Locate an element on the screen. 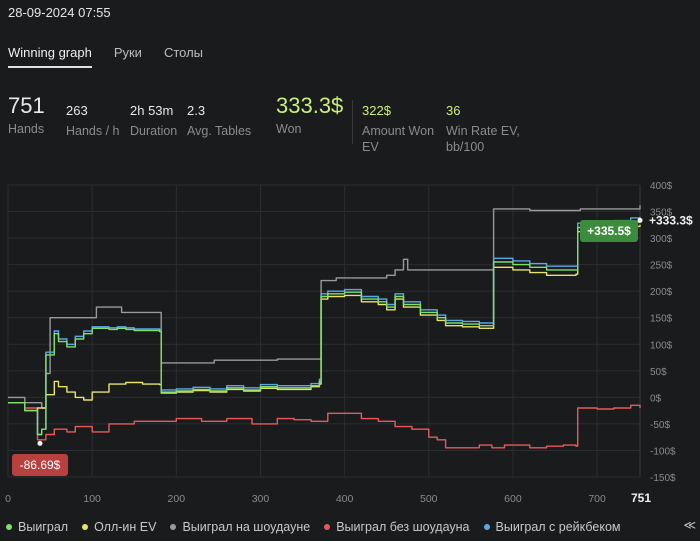 The width and height of the screenshot is (700, 541). x-tick-label: 600 is located at coordinates (513, 499).